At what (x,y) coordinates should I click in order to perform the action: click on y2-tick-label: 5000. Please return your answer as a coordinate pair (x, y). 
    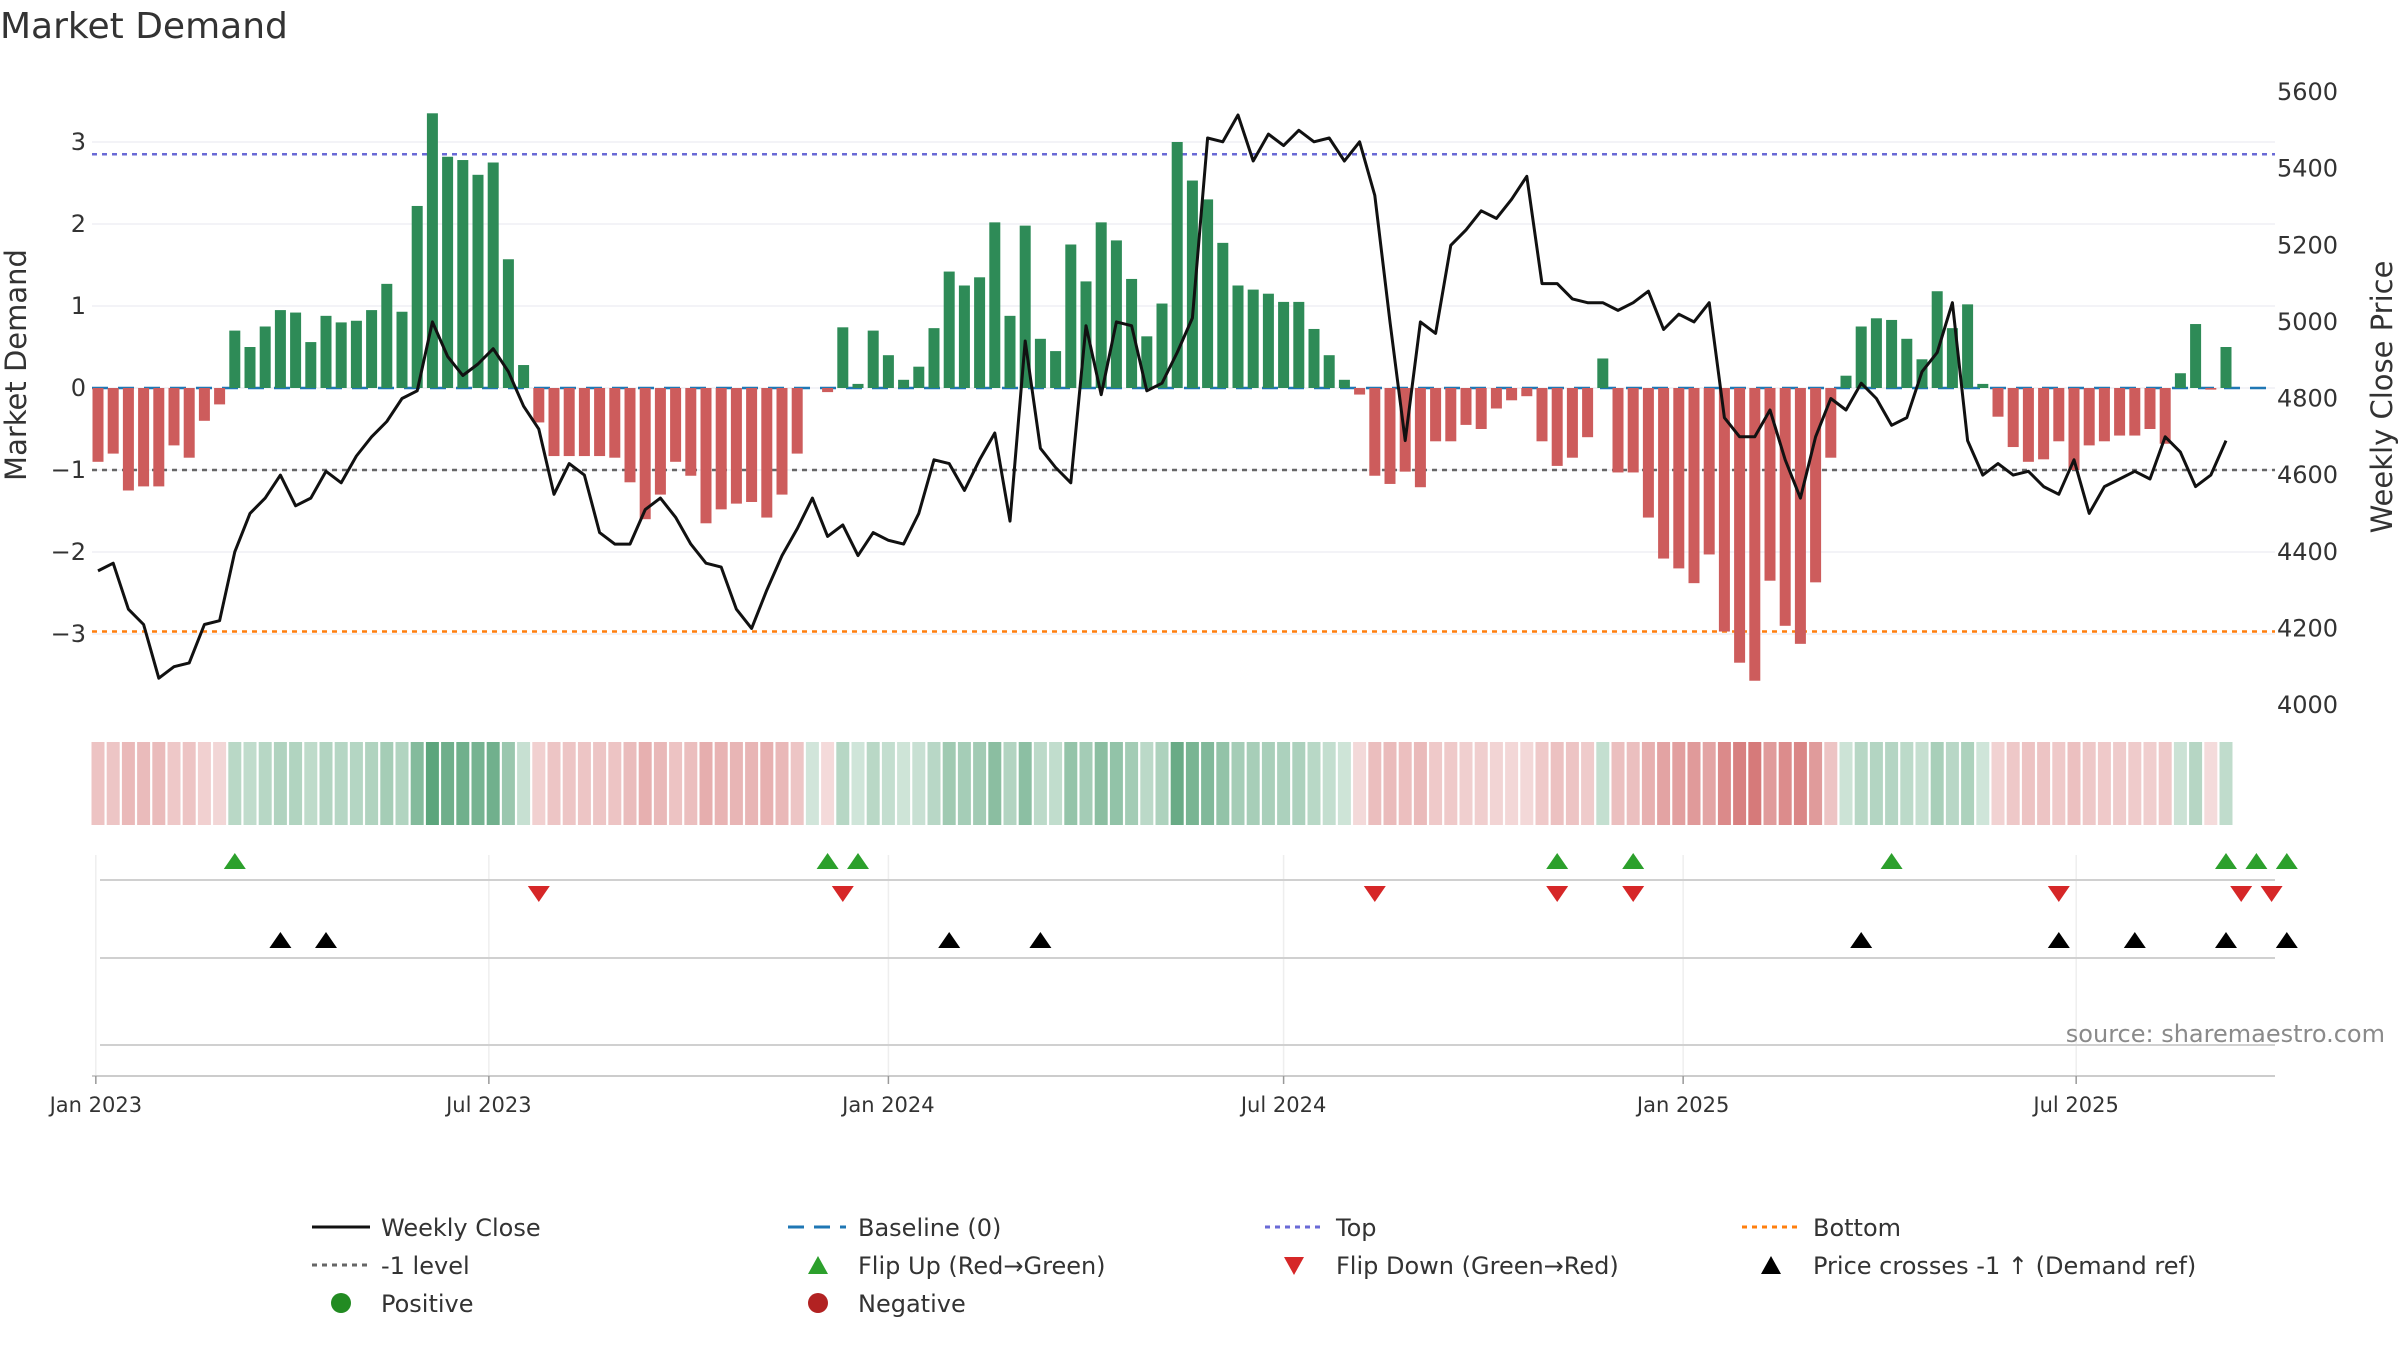
    Looking at the image, I should click on (2307, 322).